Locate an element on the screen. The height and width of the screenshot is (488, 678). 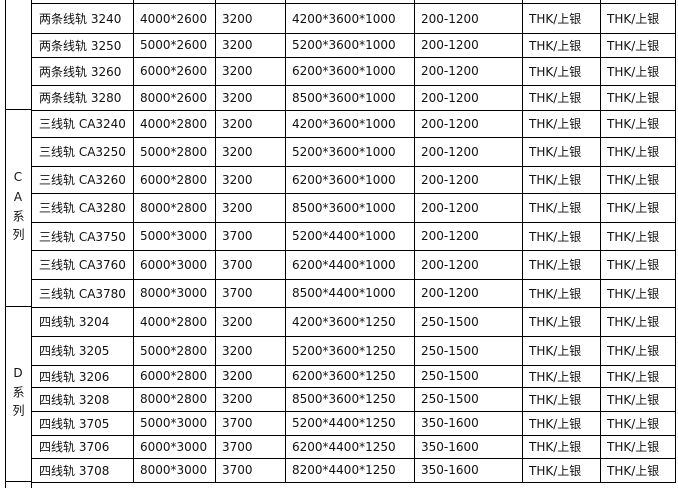
cell-model: 三线轨 CA3260 is located at coordinates (82, 180).